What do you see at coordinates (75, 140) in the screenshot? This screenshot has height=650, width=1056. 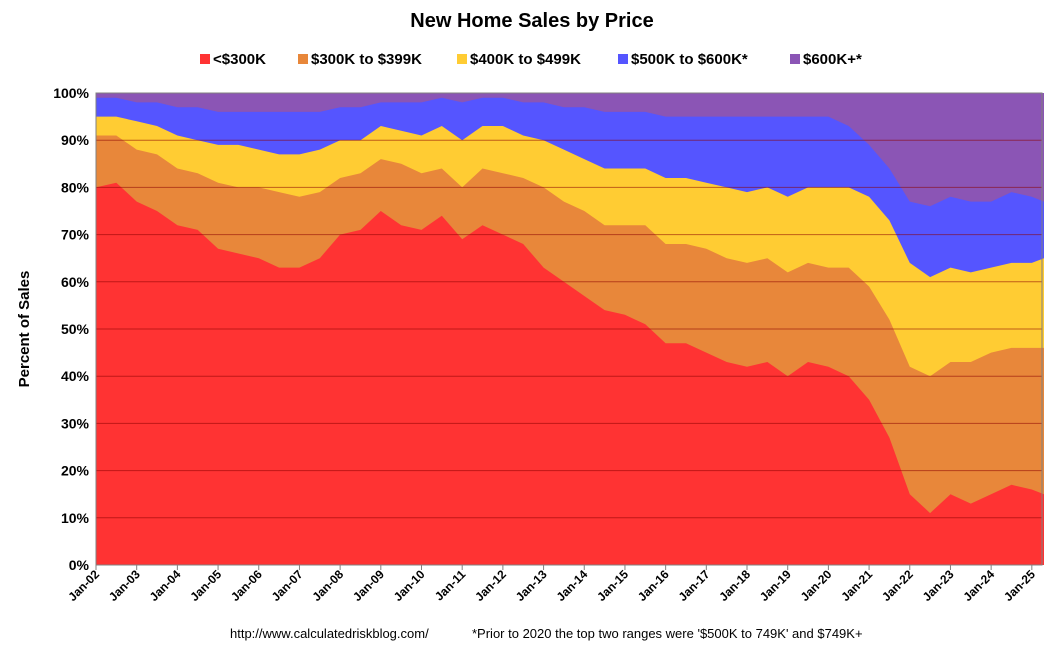 I see `y-tick-label: 90%` at bounding box center [75, 140].